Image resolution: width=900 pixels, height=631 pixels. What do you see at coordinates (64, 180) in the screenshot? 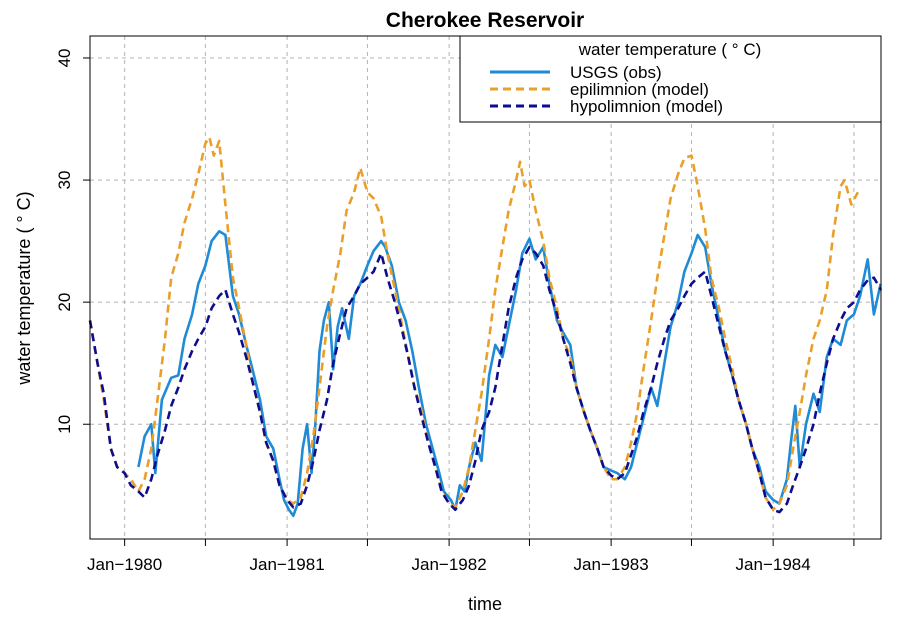
I see `y-tick-label: 30` at bounding box center [64, 180].